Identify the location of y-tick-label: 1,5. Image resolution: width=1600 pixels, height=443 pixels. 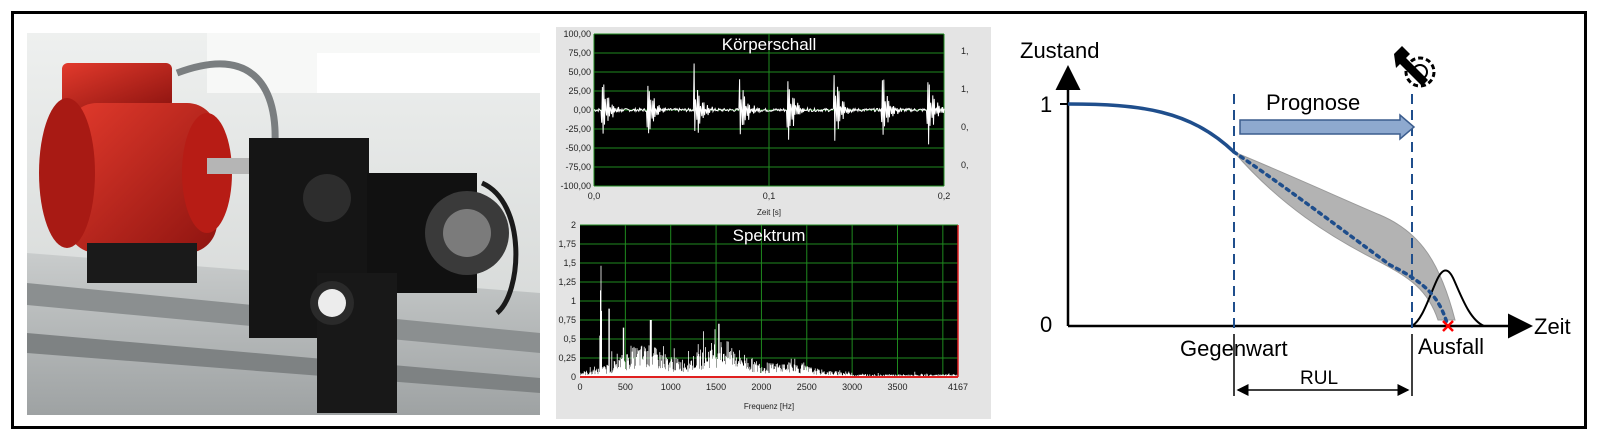
(569, 263).